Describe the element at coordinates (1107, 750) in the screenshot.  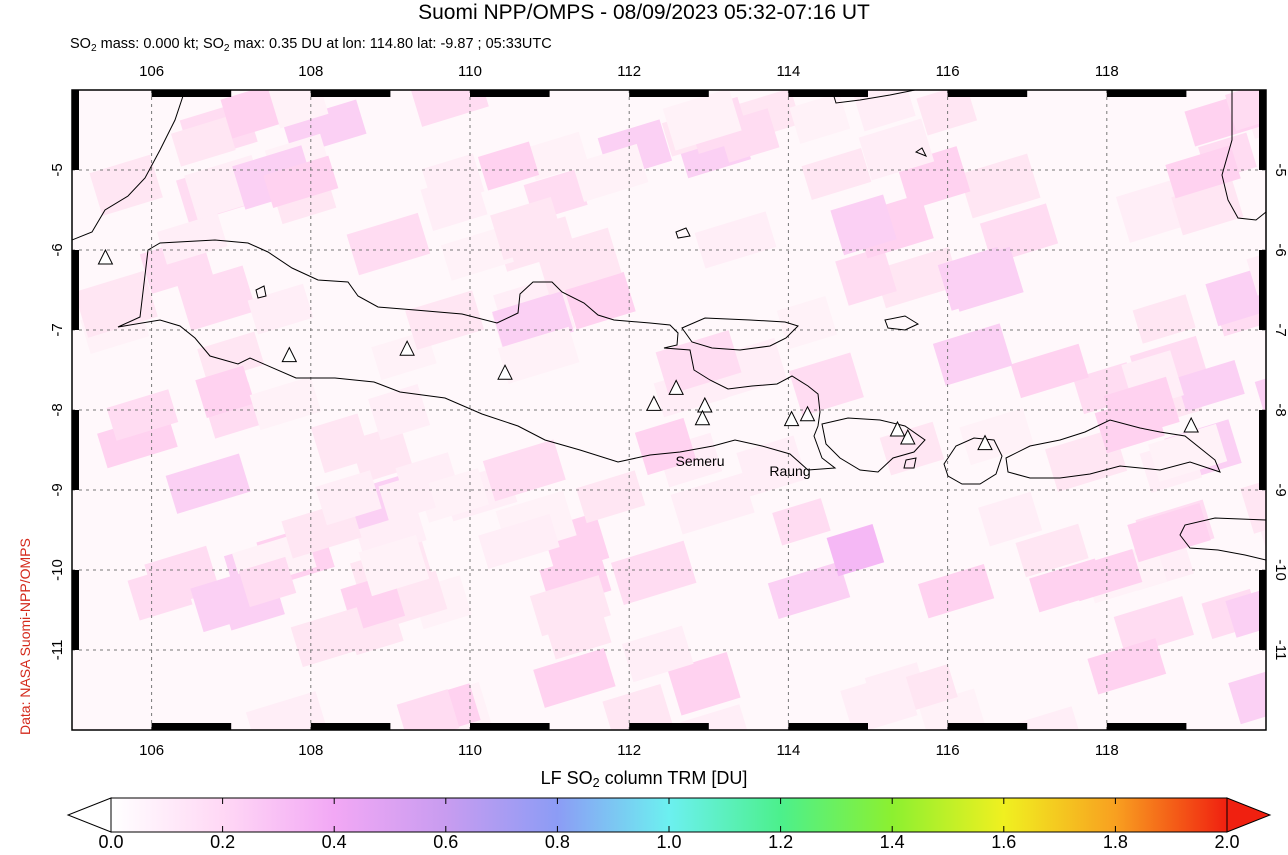
I see `lon-tick-label-bottom: 118` at that location.